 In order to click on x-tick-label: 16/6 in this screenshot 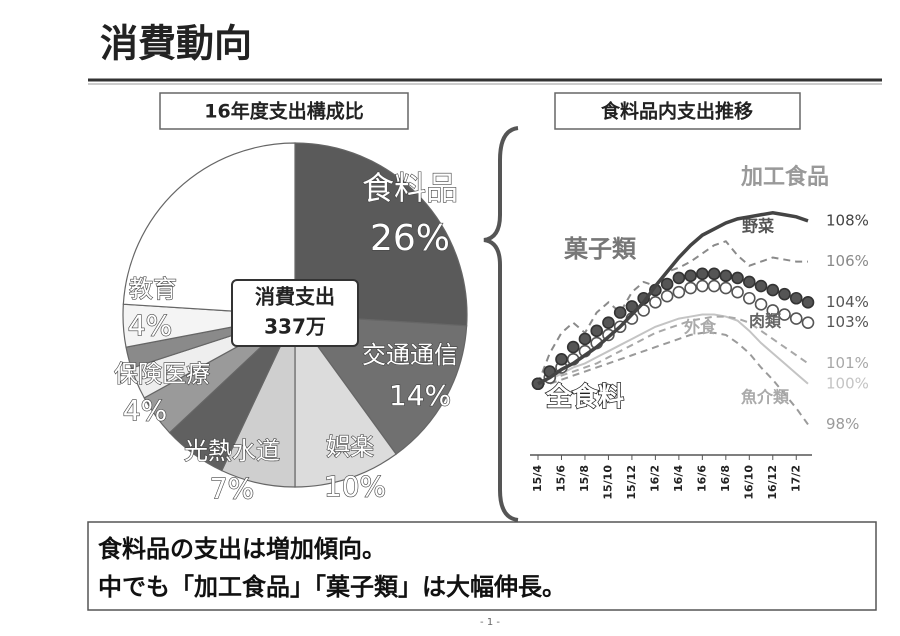, I will do `click(701, 478)`.